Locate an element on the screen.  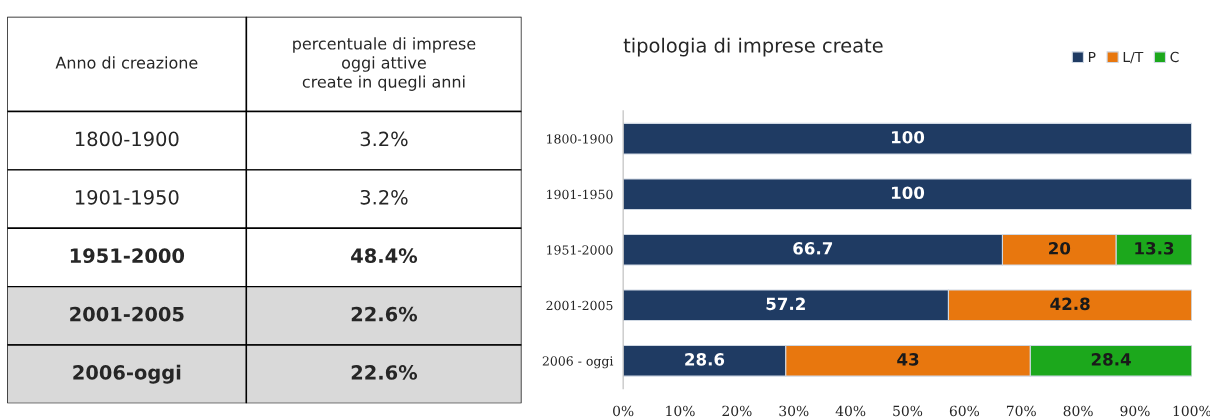
y-tick-label: 1951-2000 is located at coordinates (580, 250).